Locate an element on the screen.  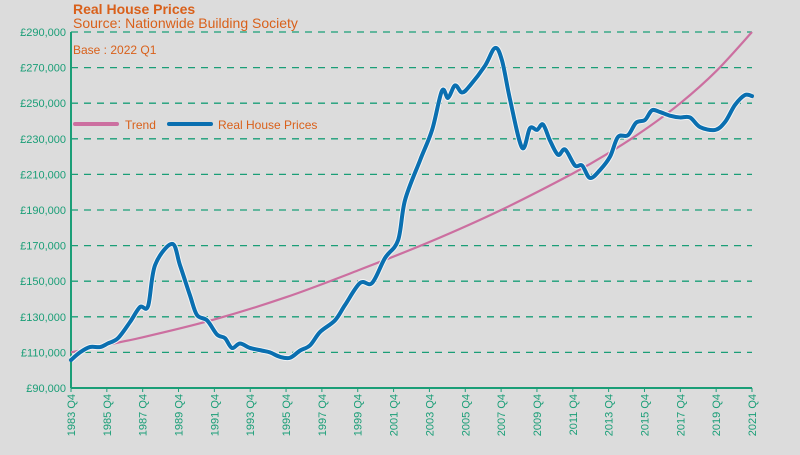
x-tick-label: 1997 Q4 is located at coordinates (323, 415).